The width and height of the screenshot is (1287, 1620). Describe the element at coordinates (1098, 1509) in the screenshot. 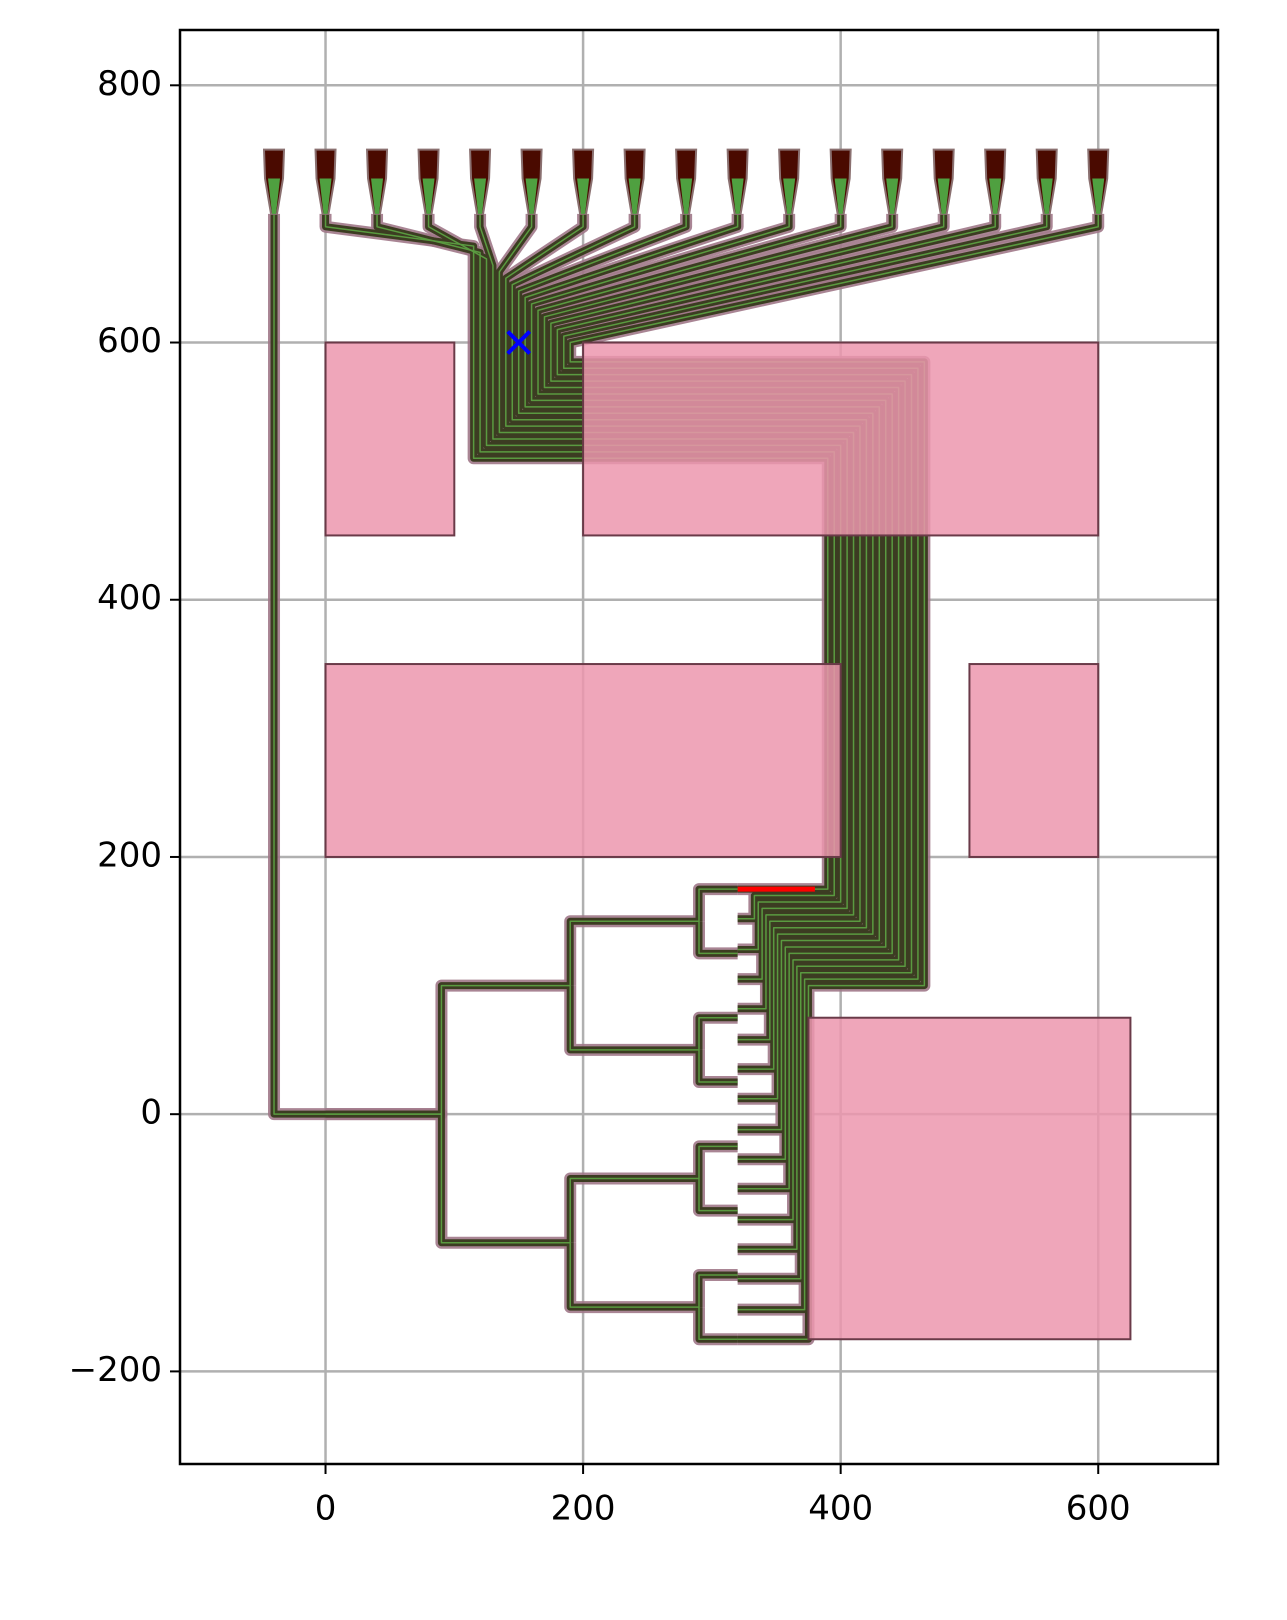

I see `x-tick-label: 600` at that location.